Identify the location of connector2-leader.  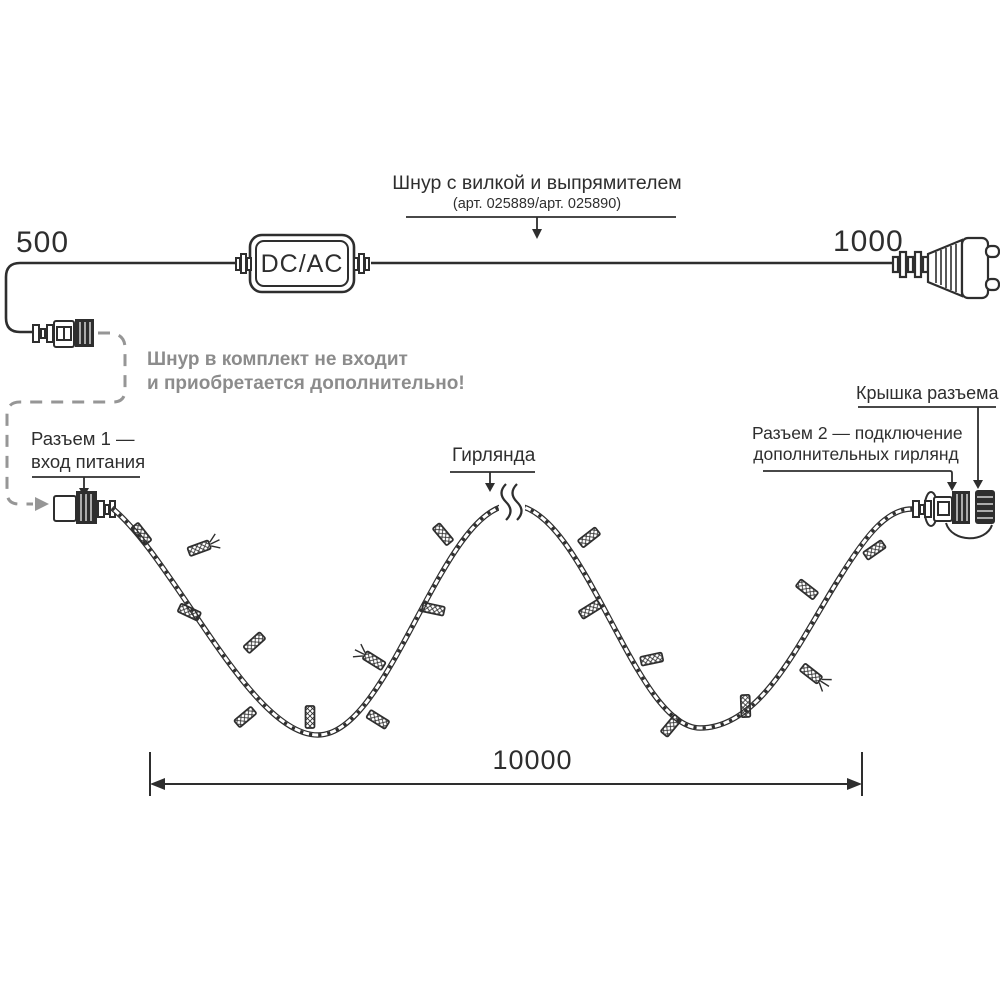
(858, 476).